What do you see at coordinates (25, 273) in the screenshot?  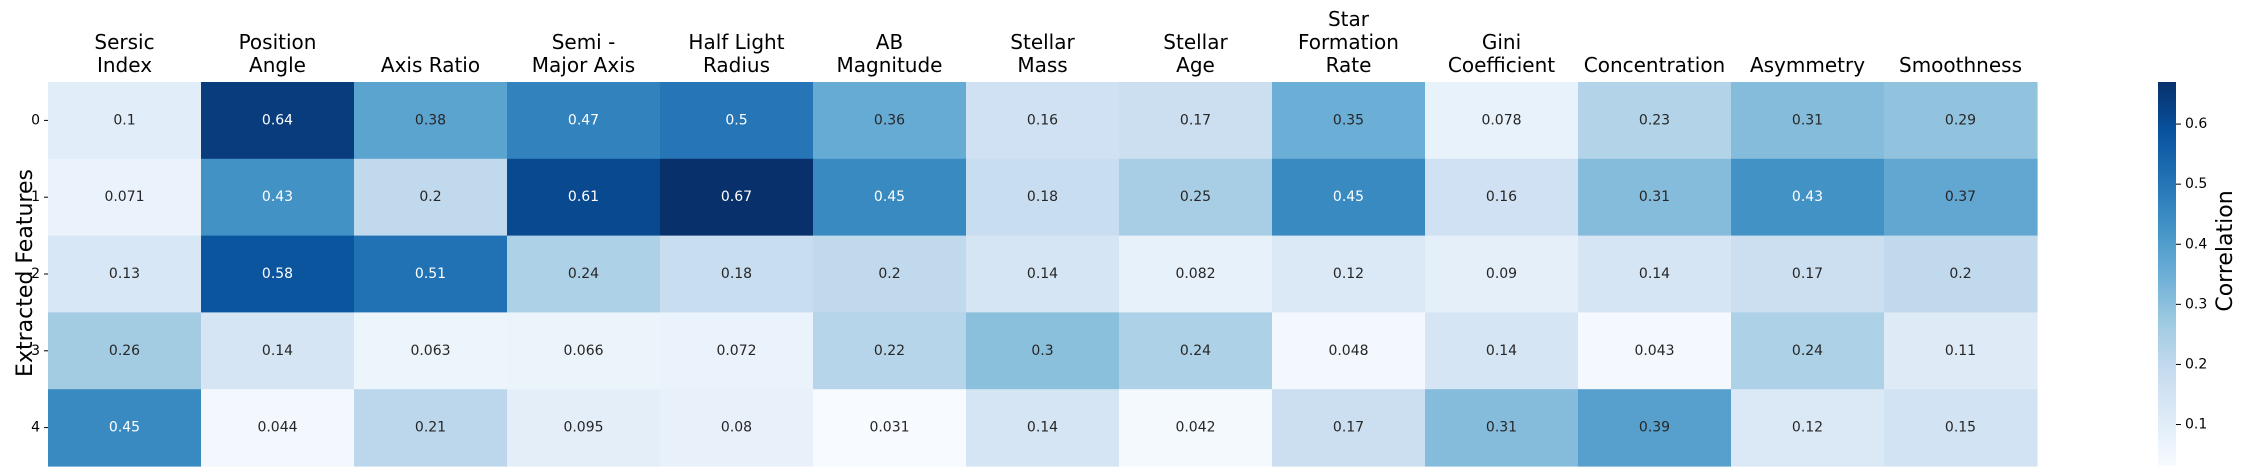 I see `y-axis-label: Extracted Features` at bounding box center [25, 273].